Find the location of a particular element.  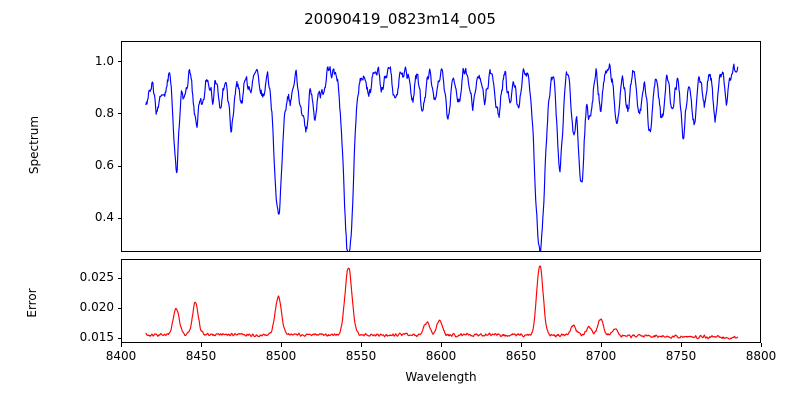

x-tick-label: 8700 is located at coordinates (601, 356).